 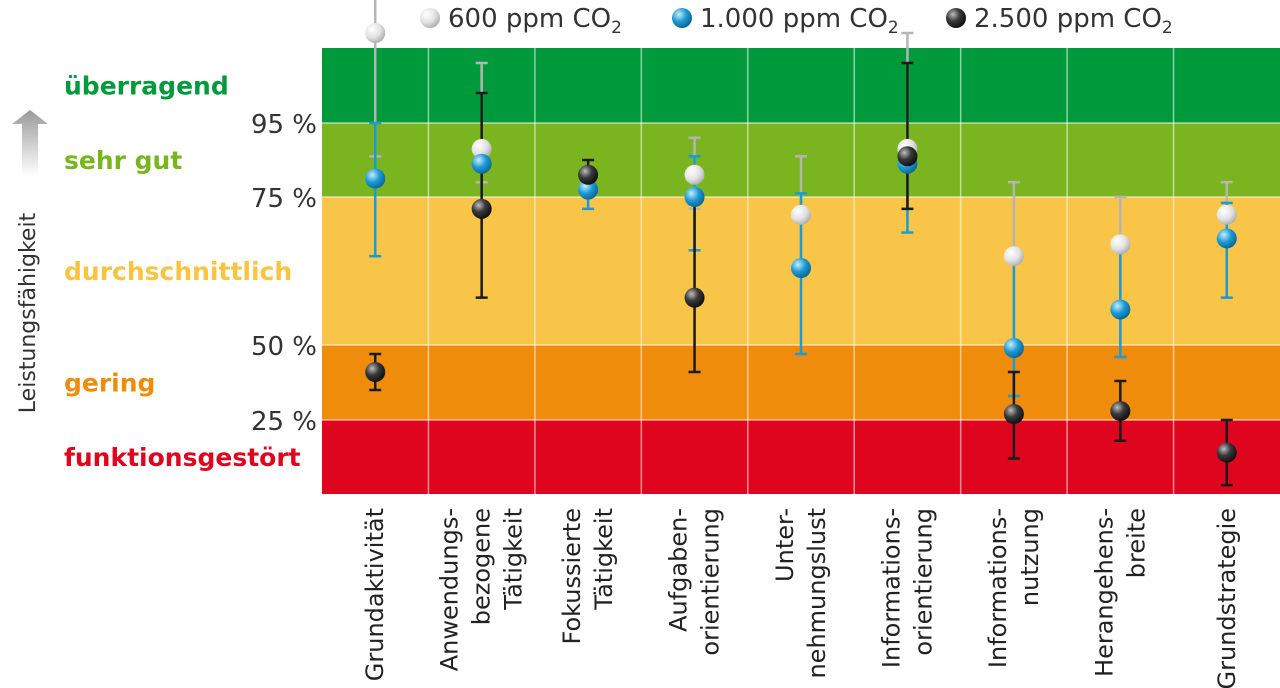 I want to click on category-label: breite, so click(x=1136, y=543).